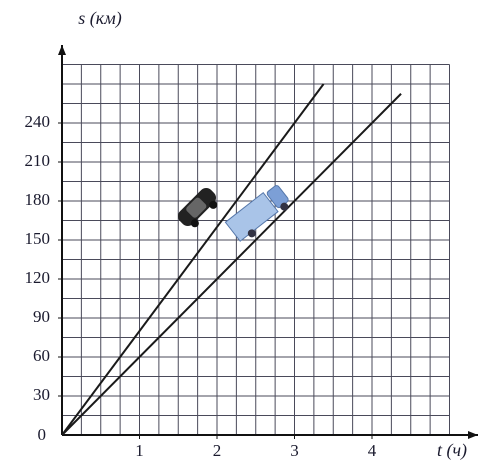 Image resolution: width=485 pixels, height=463 pixels. What do you see at coordinates (38, 199) in the screenshot?
I see `y-tick-label: 180` at bounding box center [38, 199].